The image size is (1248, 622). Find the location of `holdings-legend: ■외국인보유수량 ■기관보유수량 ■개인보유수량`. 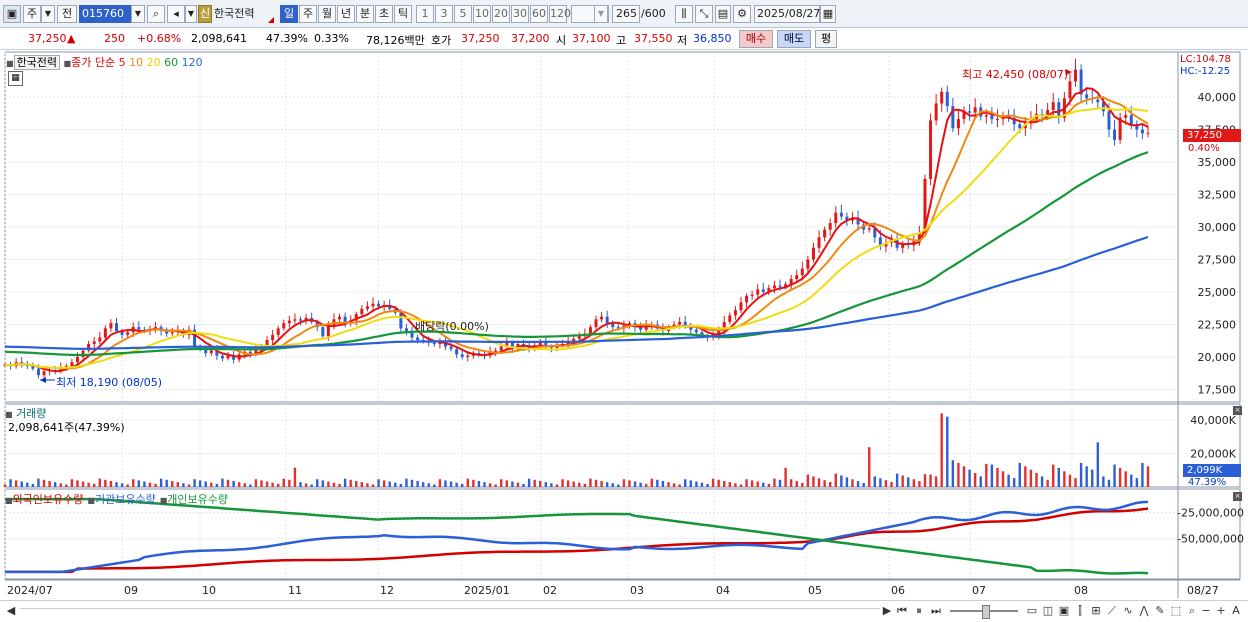

holdings-legend: ■외국인보유수량 ■기관보유수량 ■개인보유수량 is located at coordinates (118, 499).